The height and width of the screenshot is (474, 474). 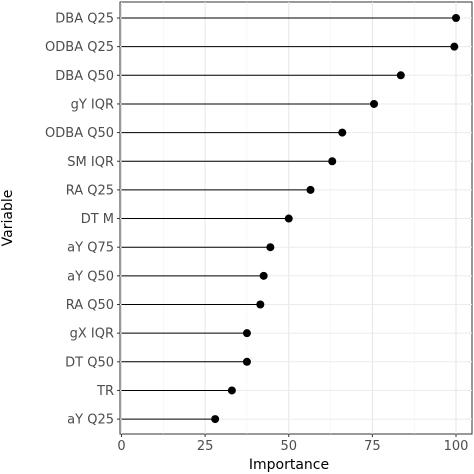 I want to click on x-tick-labels: 0 25 50 75 100, so click(x=292, y=444).